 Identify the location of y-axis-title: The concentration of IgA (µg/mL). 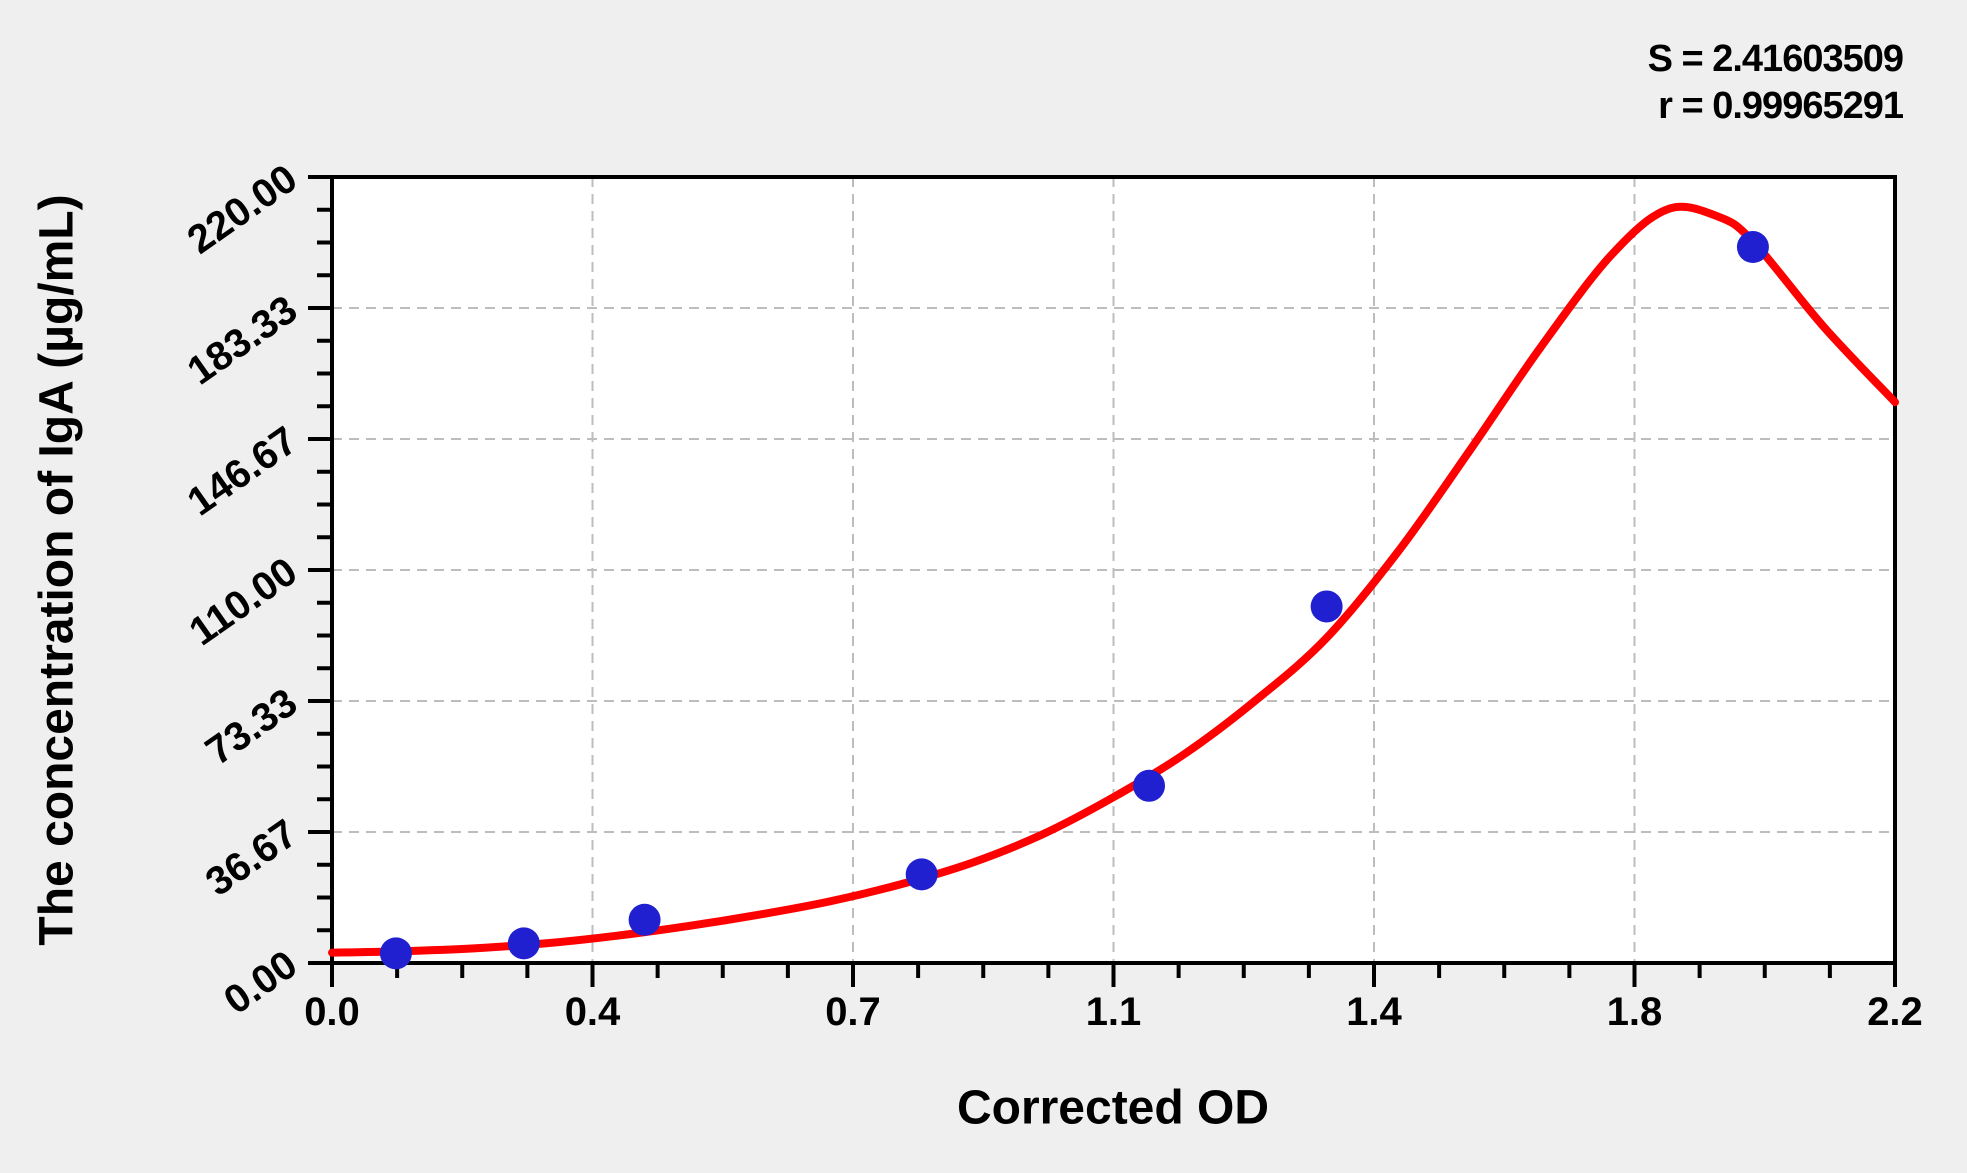
(57, 570).